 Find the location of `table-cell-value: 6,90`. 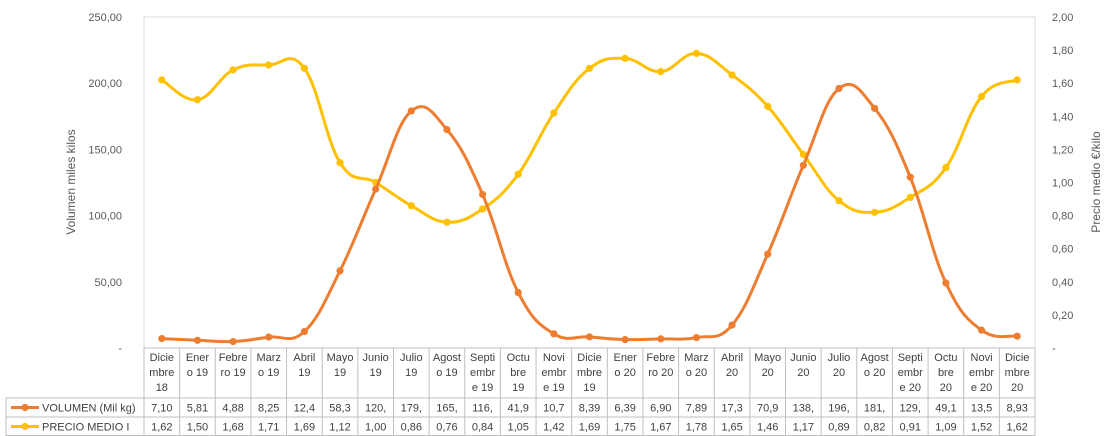

table-cell-value: 6,90 is located at coordinates (660, 409).